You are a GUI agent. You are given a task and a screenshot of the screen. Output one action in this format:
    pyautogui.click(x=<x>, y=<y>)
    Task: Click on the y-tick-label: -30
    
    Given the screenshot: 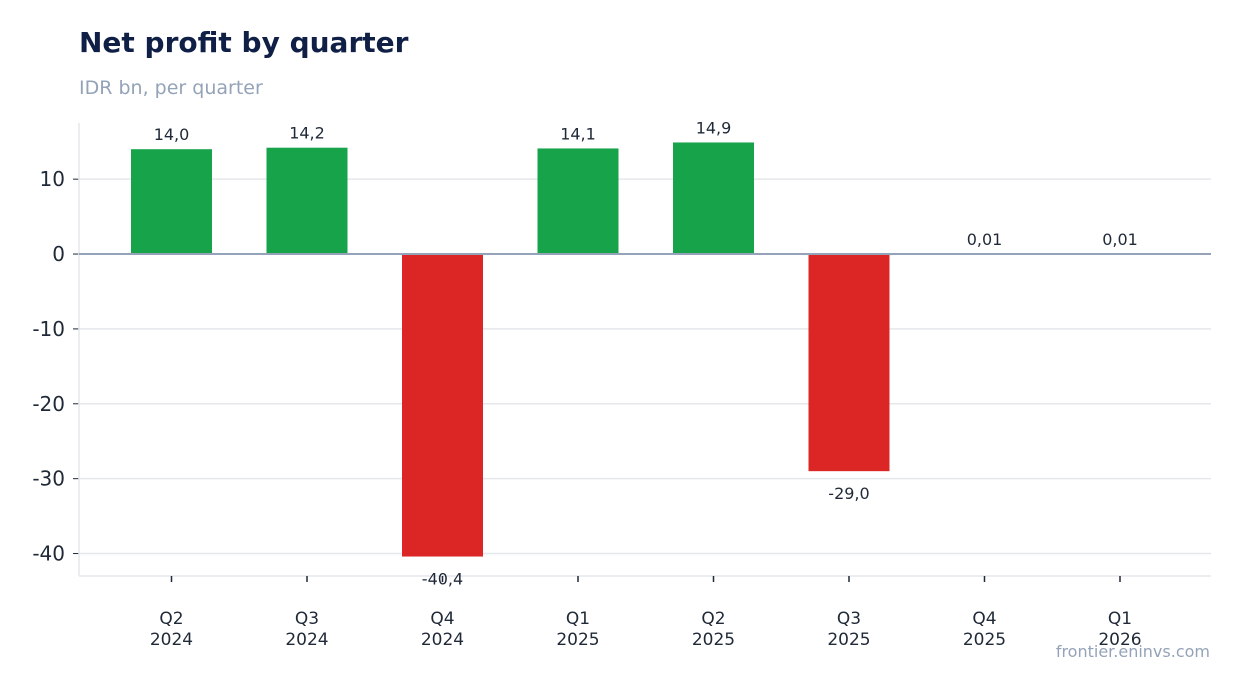 What is the action you would take?
    pyautogui.click(x=48, y=479)
    